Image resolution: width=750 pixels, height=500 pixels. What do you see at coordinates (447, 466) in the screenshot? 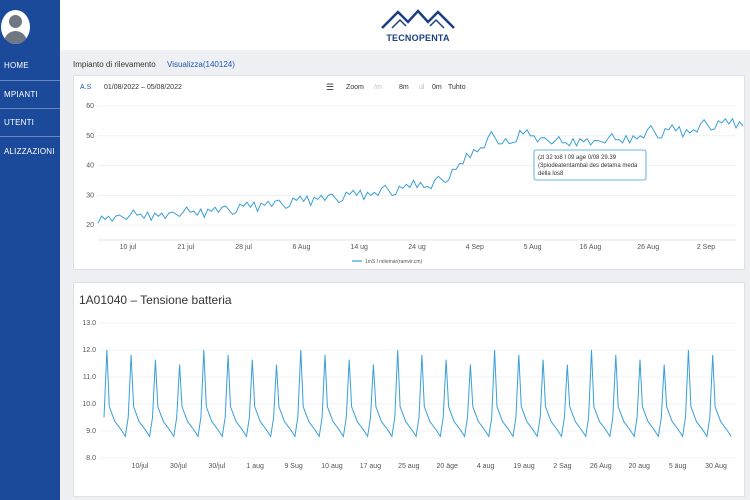
I see `x-tick-label: 20 äge` at bounding box center [447, 466].